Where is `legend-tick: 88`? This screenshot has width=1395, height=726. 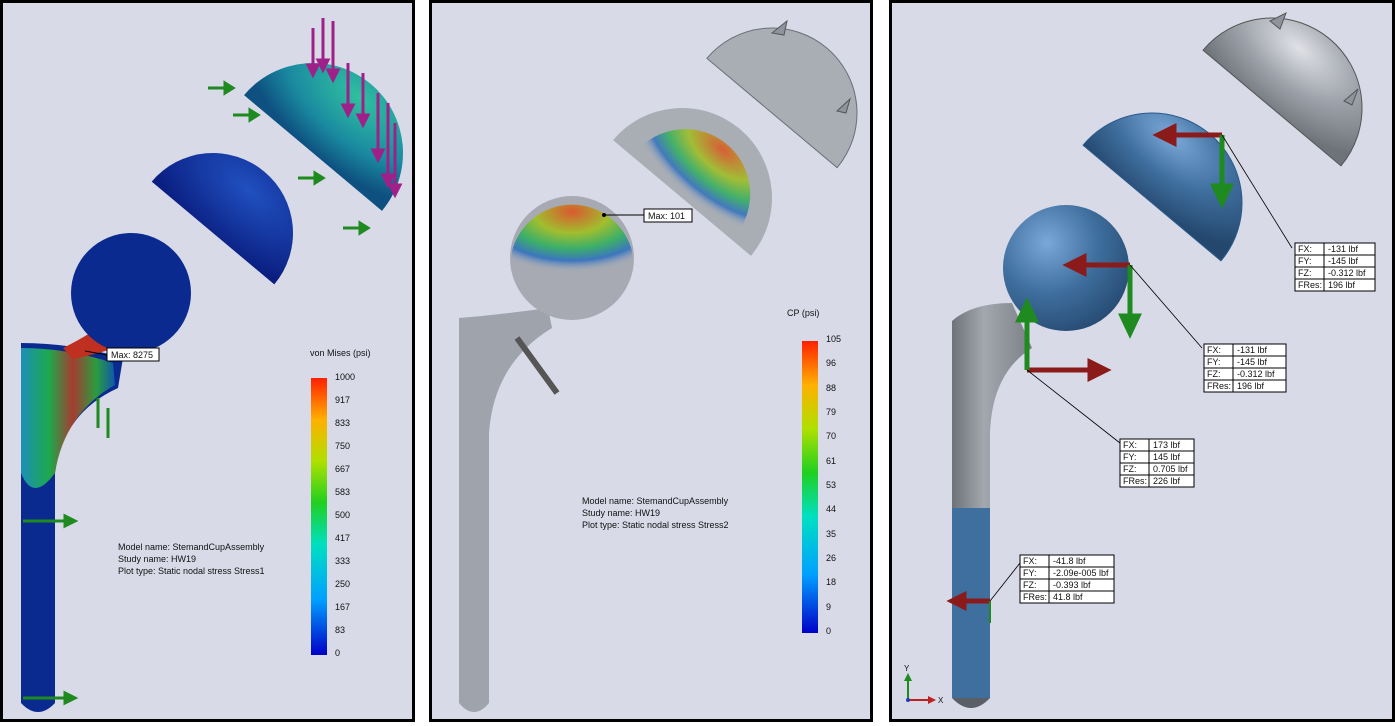 legend-tick: 88 is located at coordinates (831, 388).